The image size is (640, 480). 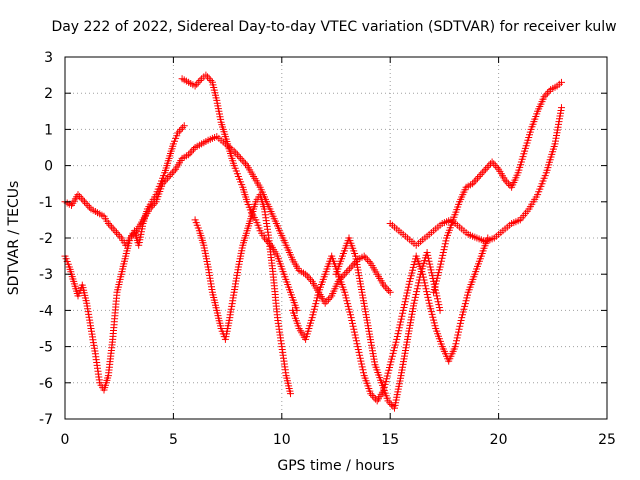 I want to click on y-tick-label: 2, so click(x=48, y=94).